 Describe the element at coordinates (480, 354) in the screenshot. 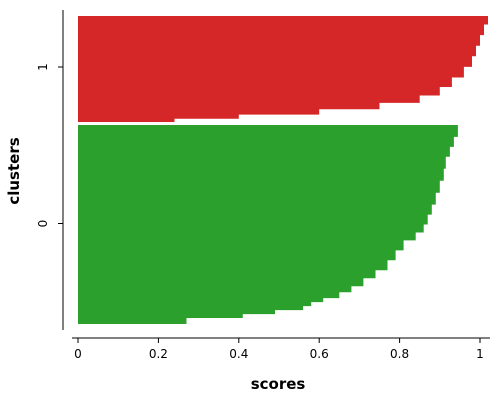

I see `x-tick-label: 1` at that location.